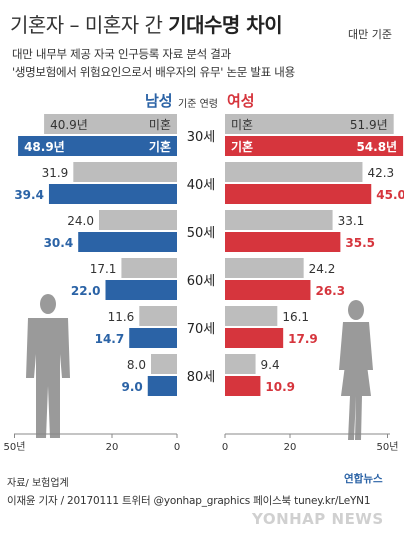 This screenshot has height=539, width=404. I want to click on x-tick-label-left: 20, so click(112, 447).